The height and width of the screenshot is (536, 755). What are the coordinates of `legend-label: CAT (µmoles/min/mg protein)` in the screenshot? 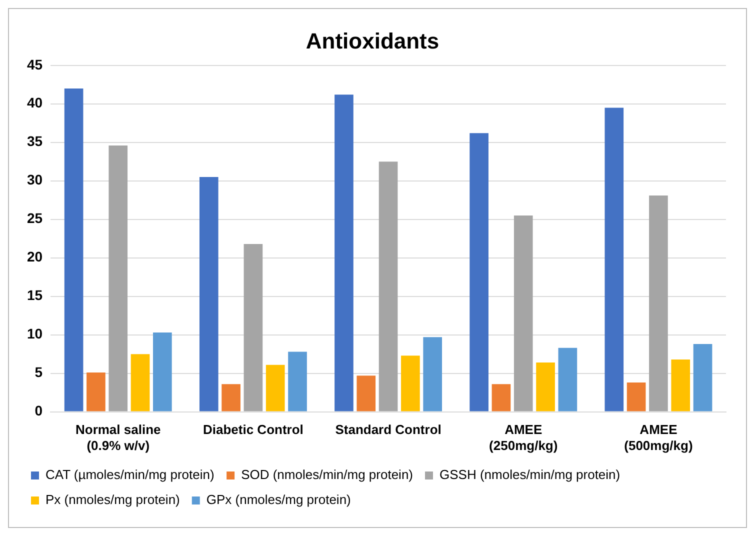 It's located at (130, 474).